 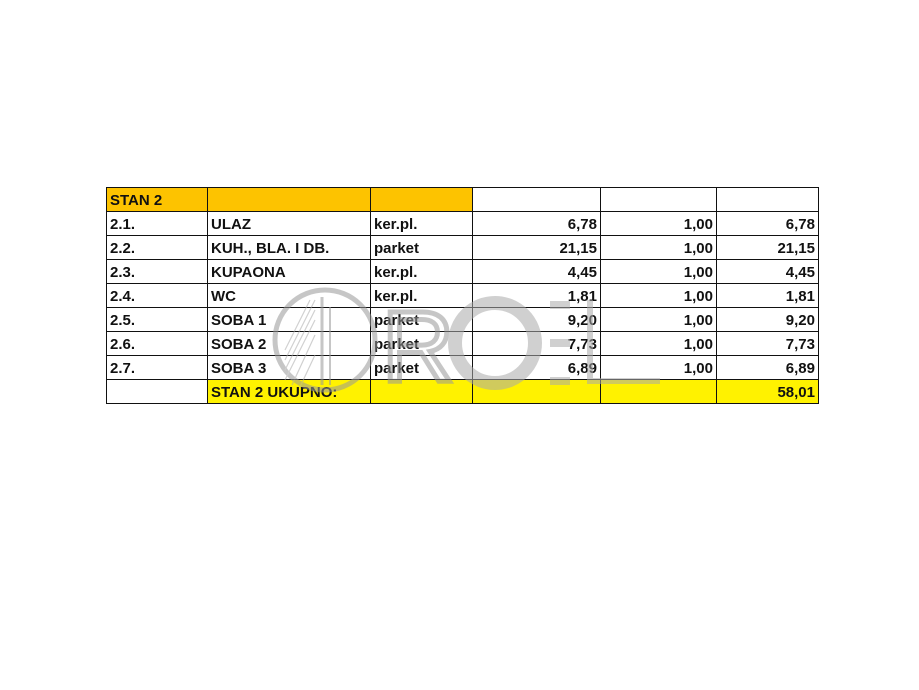 I want to click on area-value: 7,73, so click(x=536, y=343).